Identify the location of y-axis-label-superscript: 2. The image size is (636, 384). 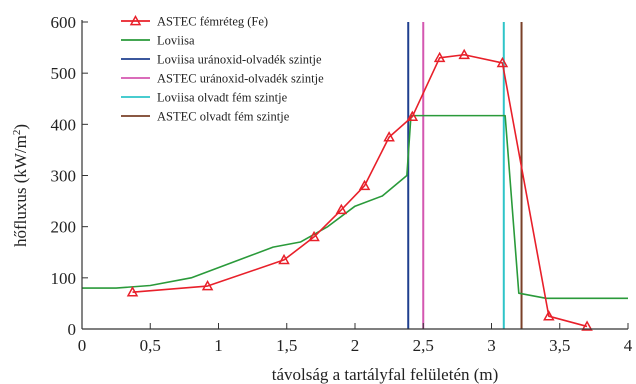
(17, 133).